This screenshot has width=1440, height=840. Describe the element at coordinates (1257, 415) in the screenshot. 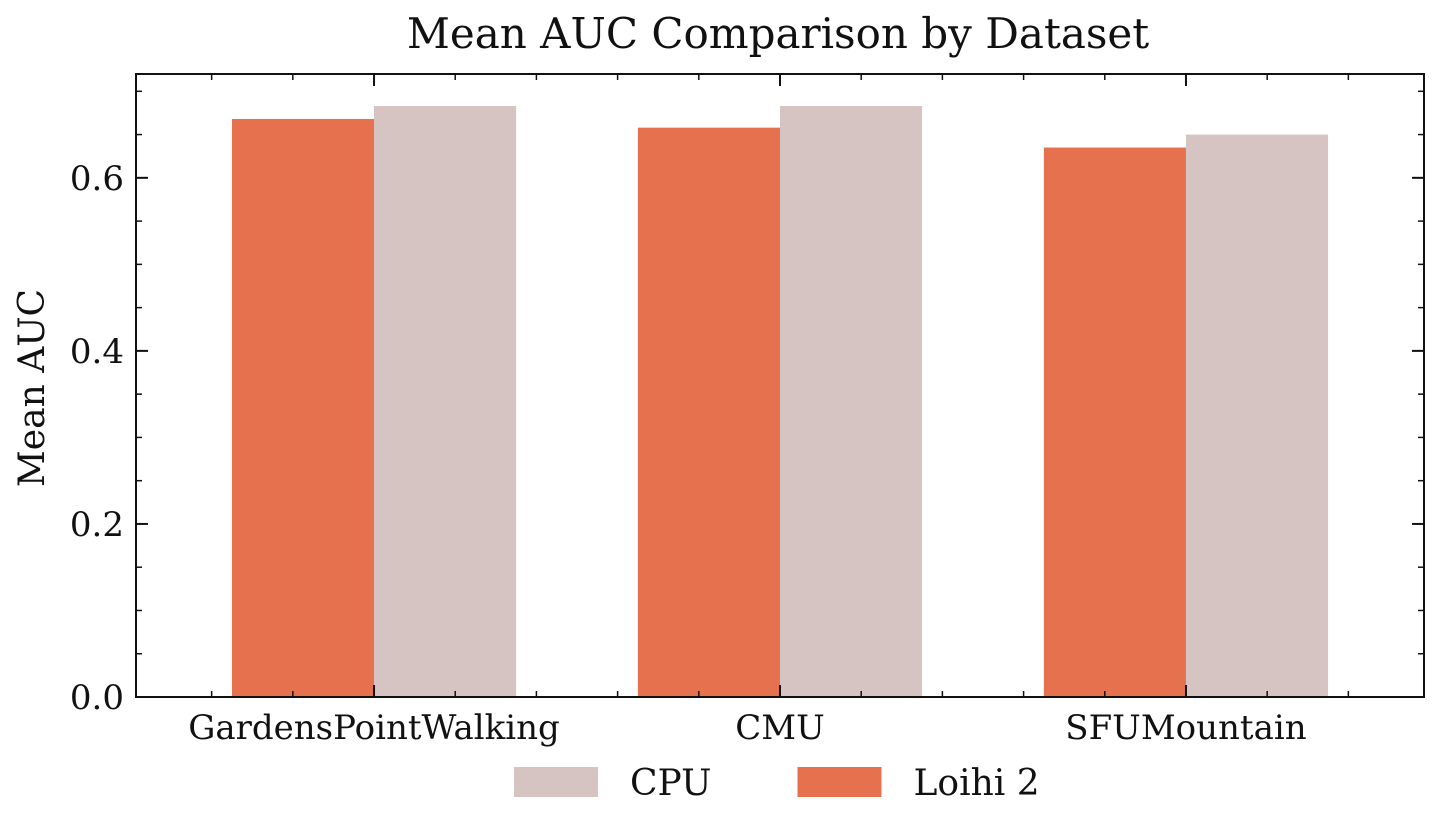

I see `bar-cpu-sfumountain` at that location.